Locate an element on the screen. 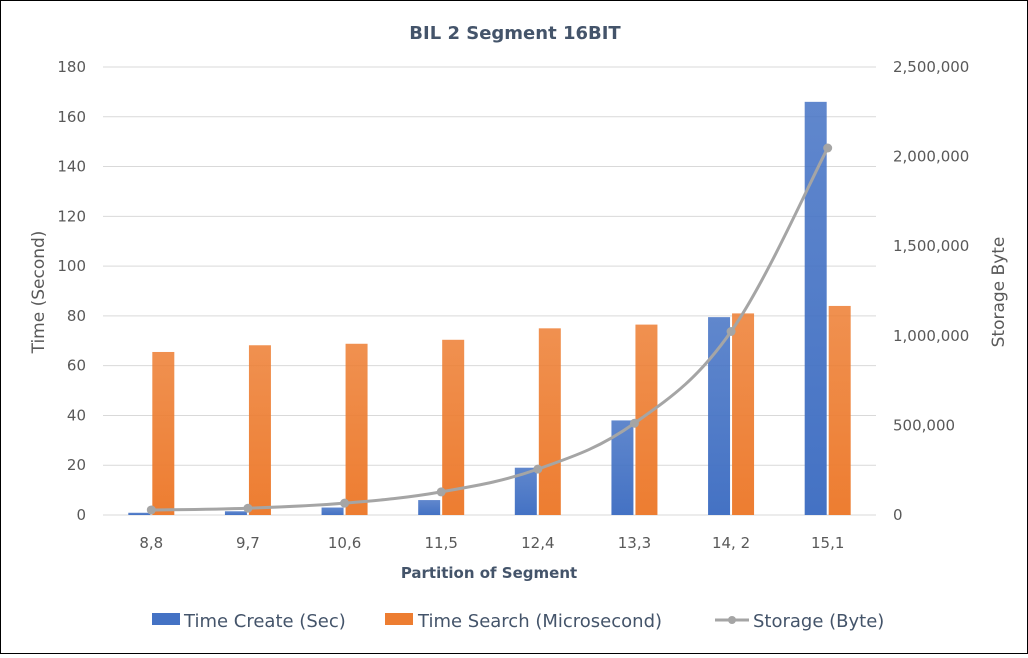  y2-axis-title: Storage Byte is located at coordinates (999, 292).